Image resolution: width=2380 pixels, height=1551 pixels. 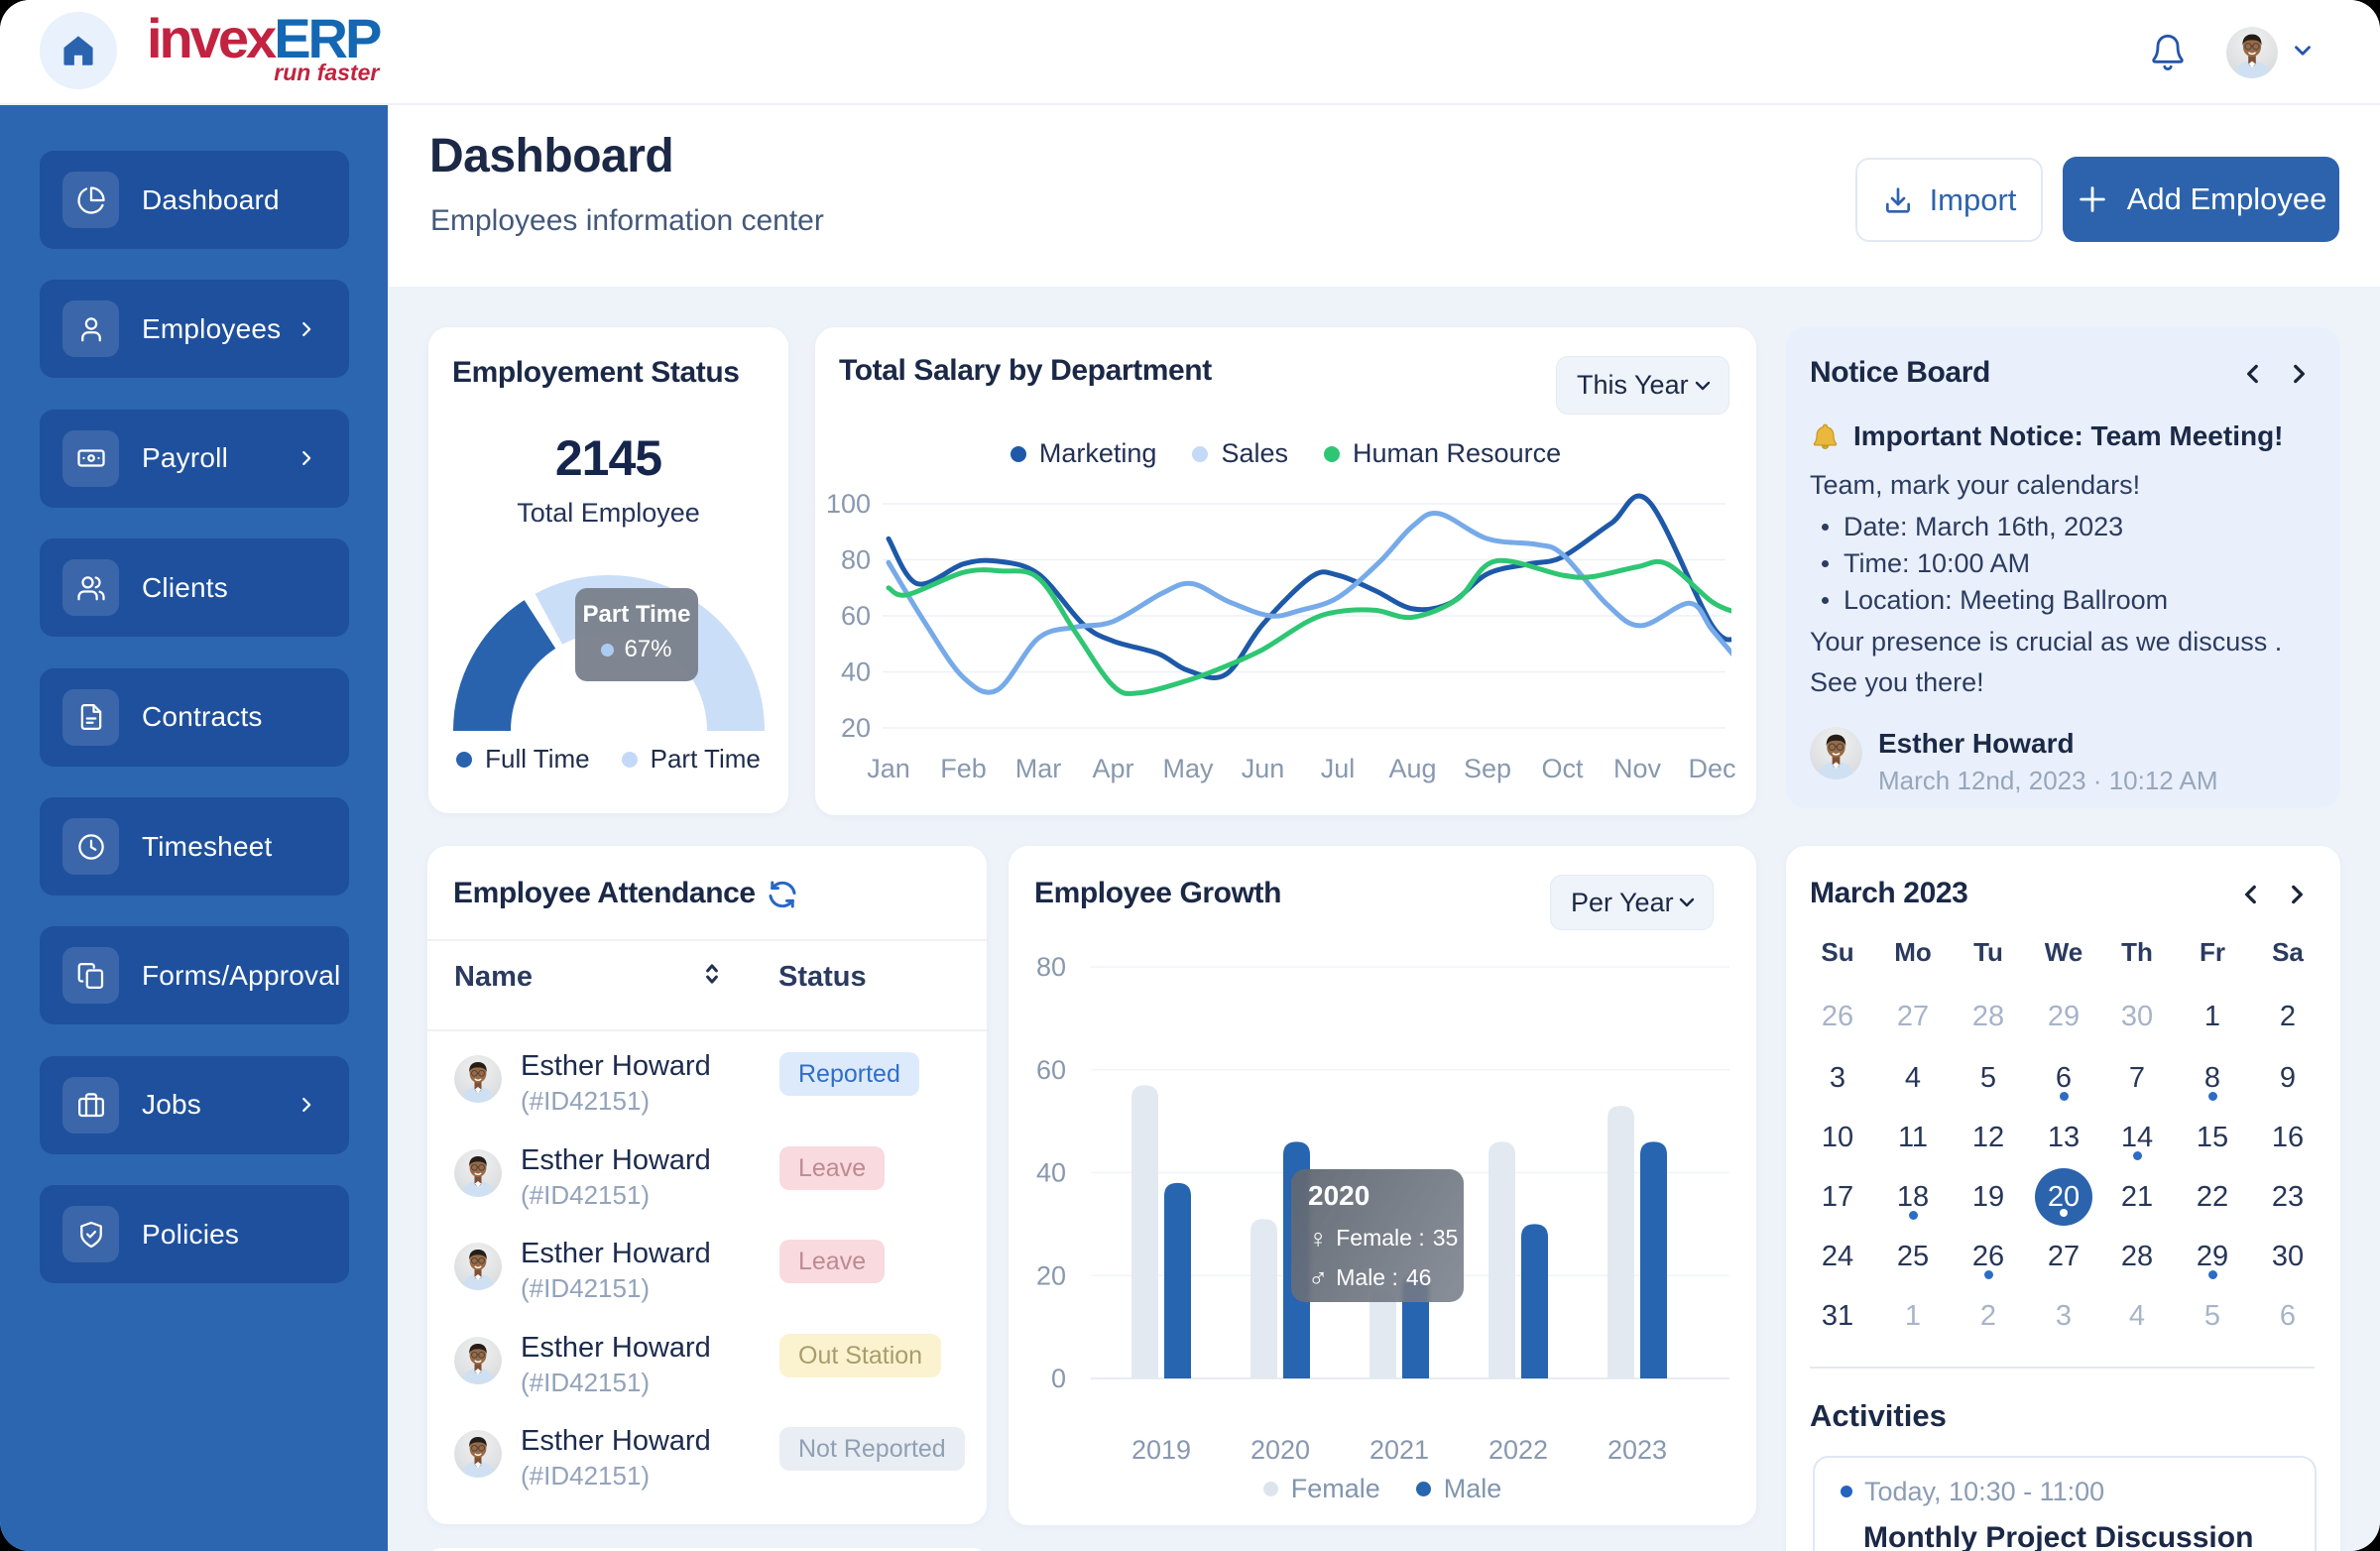 What do you see at coordinates (604, 893) in the screenshot?
I see `attendance-title: Employee Attendance` at bounding box center [604, 893].